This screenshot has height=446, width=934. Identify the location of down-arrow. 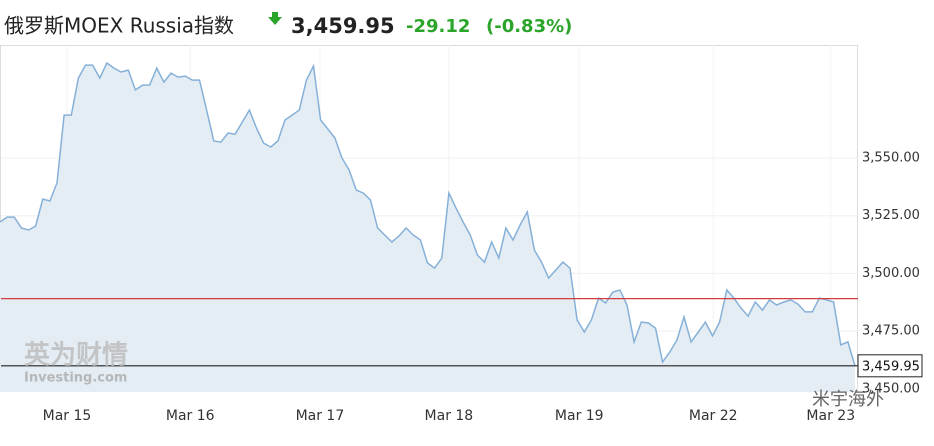
(275, 18).